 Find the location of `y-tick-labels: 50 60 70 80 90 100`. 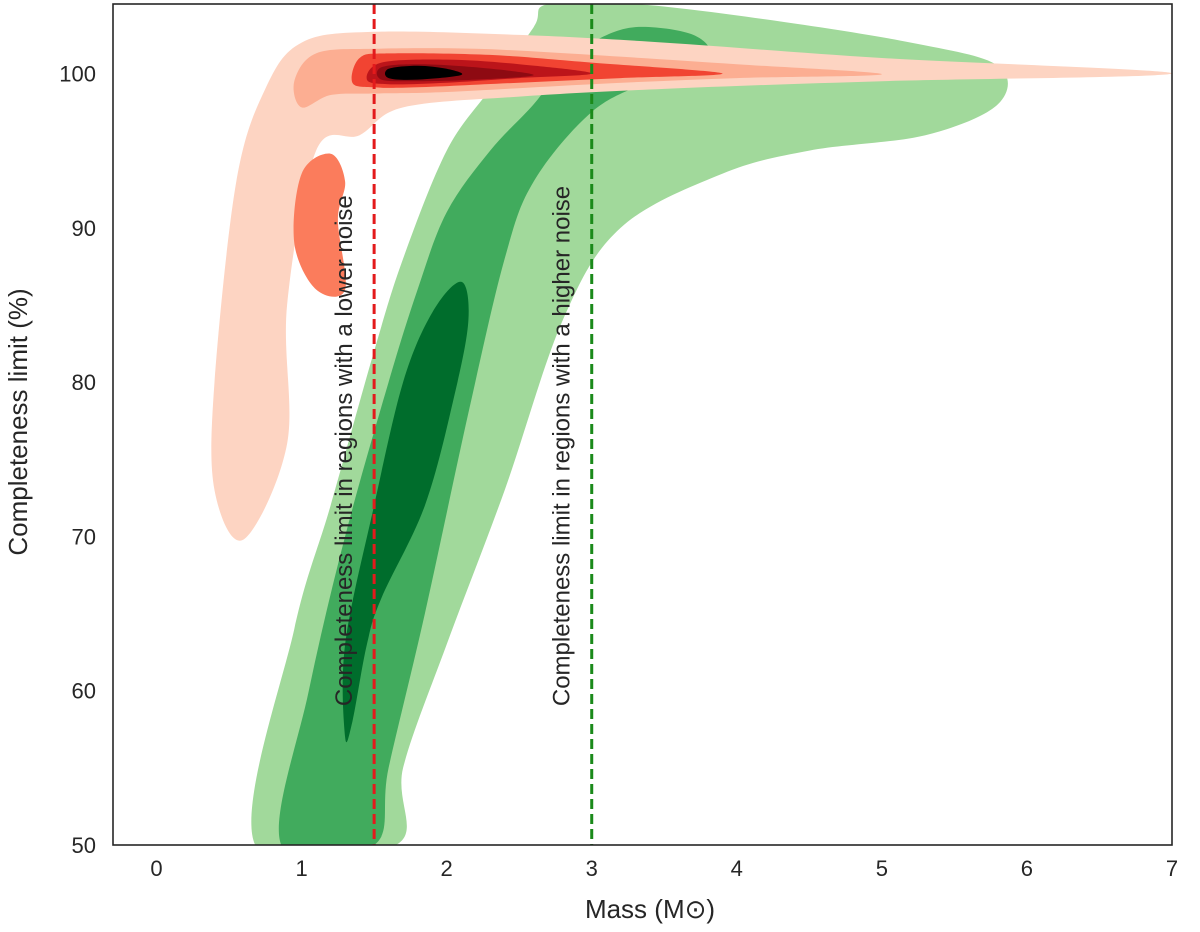

y-tick-labels: 50 60 70 80 90 100 is located at coordinates (77, 459).